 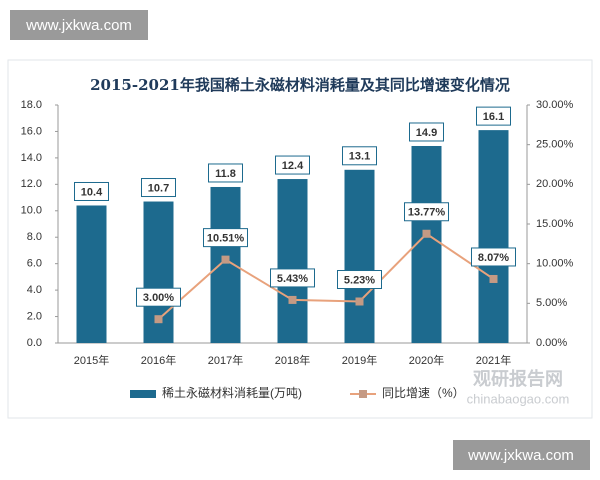 I want to click on line-value-label: 5.23%, so click(x=359, y=280).